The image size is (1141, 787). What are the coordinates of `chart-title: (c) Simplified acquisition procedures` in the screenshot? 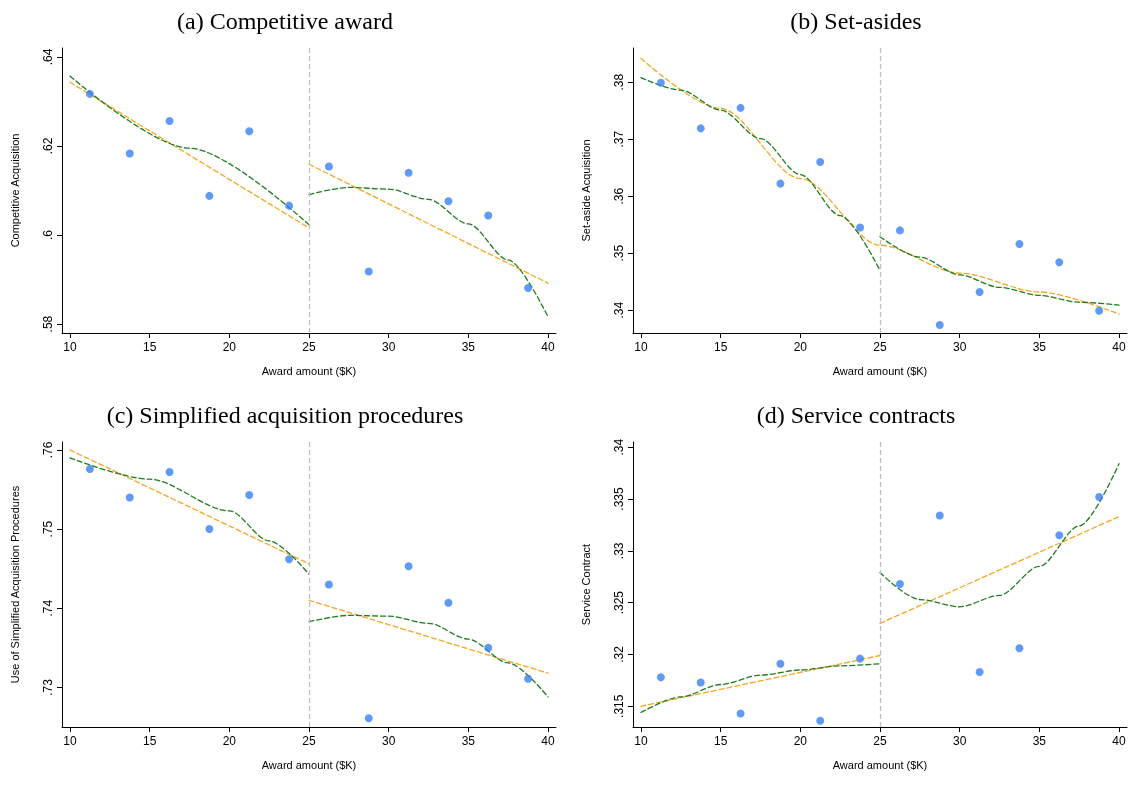 It's located at (285, 415).